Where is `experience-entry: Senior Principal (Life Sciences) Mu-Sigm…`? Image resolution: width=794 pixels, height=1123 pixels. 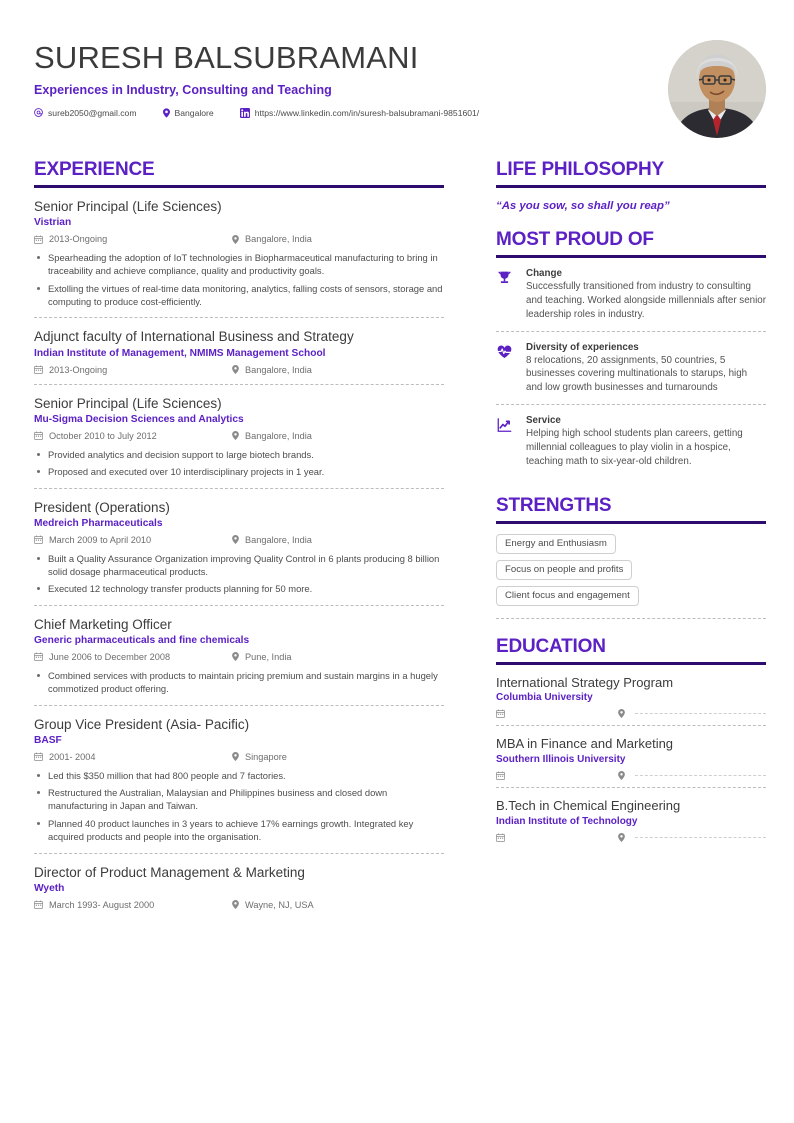
experience-entry: Senior Principal (Life Sciences) Mu-Sigm… is located at coordinates (239, 435).